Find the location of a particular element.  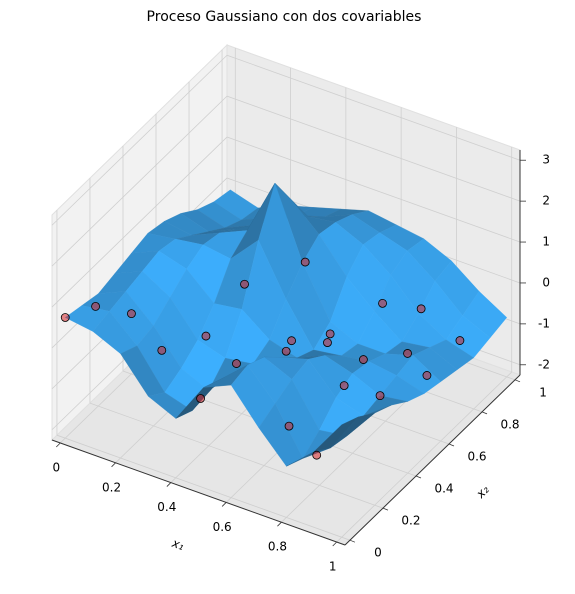

x-tick-label: 0.6 is located at coordinates (222, 527).